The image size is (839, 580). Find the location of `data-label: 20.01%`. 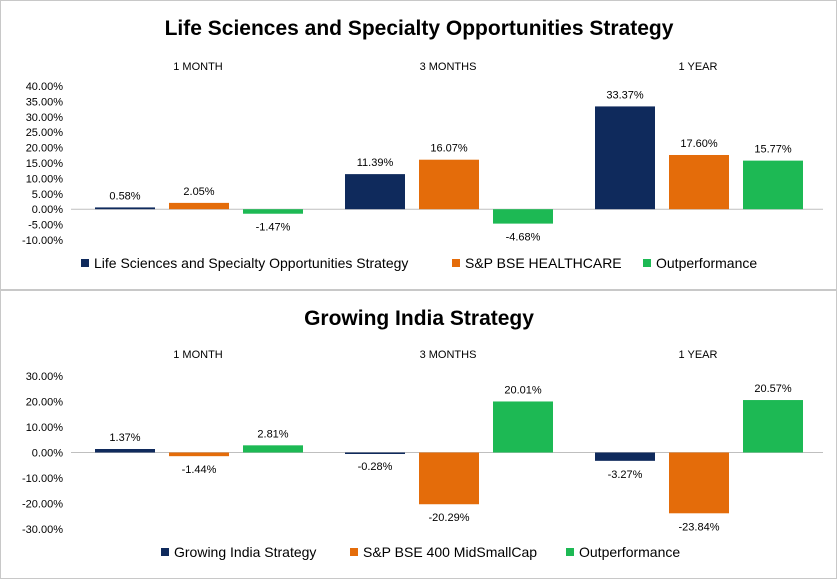

data-label: 20.01% is located at coordinates (523, 390).